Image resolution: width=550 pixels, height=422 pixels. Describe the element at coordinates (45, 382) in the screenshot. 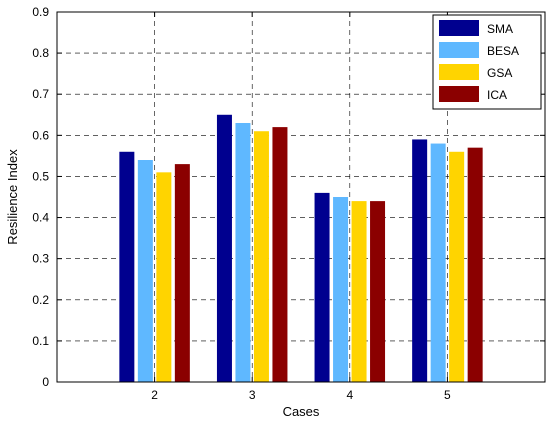

I see `y-tick-label: 0` at that location.